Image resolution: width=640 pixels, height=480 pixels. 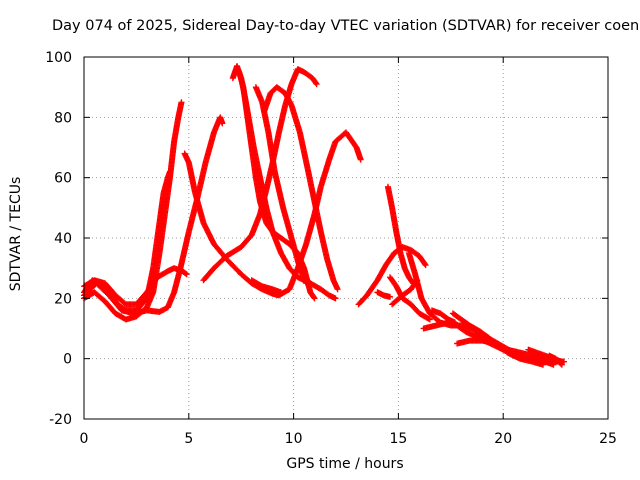 I want to click on x-tick-label: 5, so click(x=188, y=439).